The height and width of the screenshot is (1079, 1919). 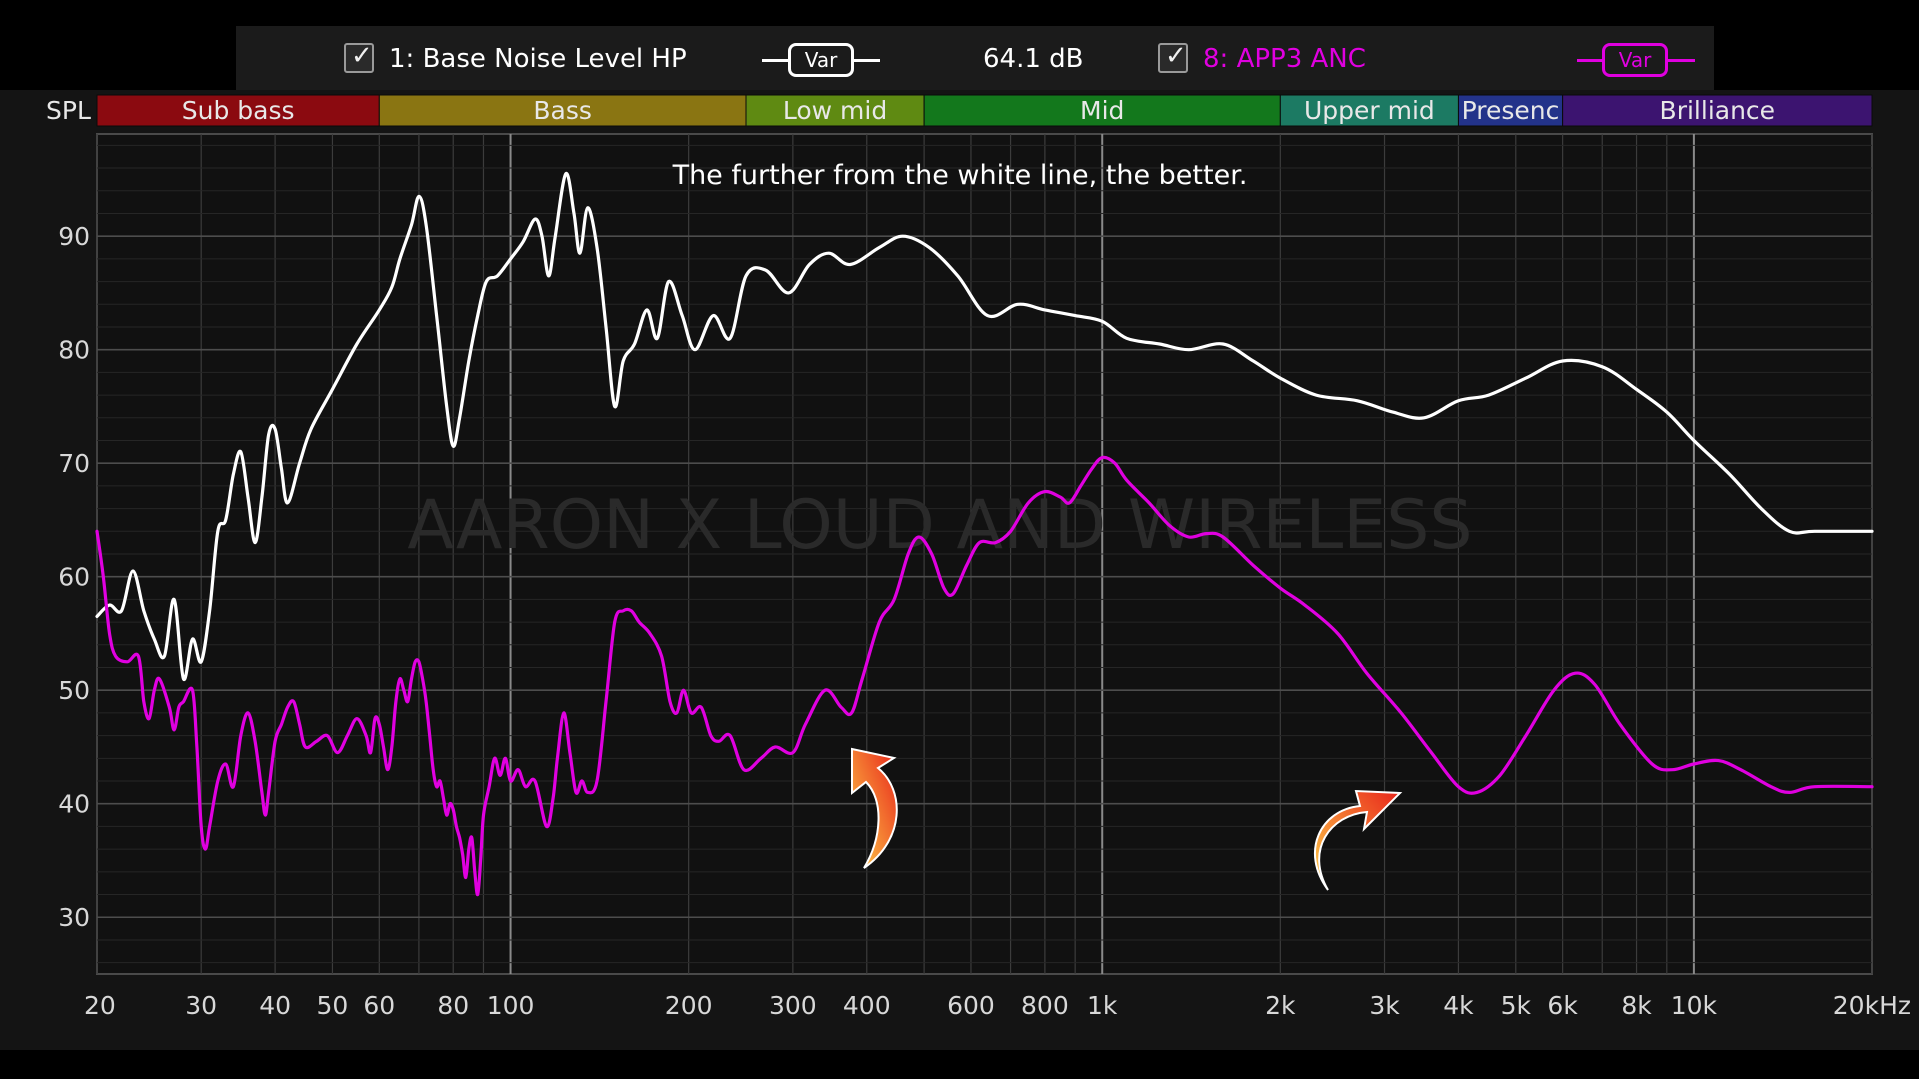 What do you see at coordinates (333, 1005) in the screenshot?
I see `x-tick-label: 50` at bounding box center [333, 1005].